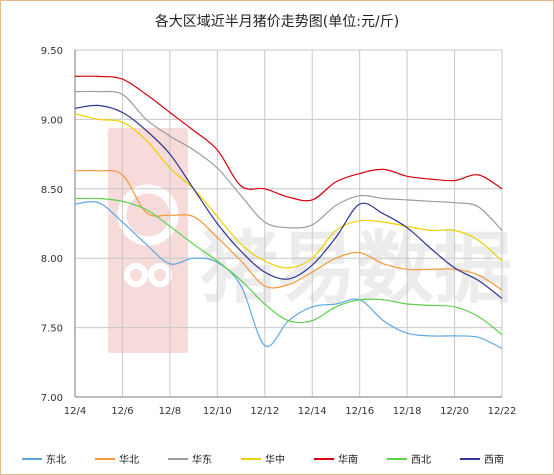 Image resolution: width=554 pixels, height=475 pixels. What do you see at coordinates (52, 398) in the screenshot?
I see `y-tick-label: 7.00` at bounding box center [52, 398].